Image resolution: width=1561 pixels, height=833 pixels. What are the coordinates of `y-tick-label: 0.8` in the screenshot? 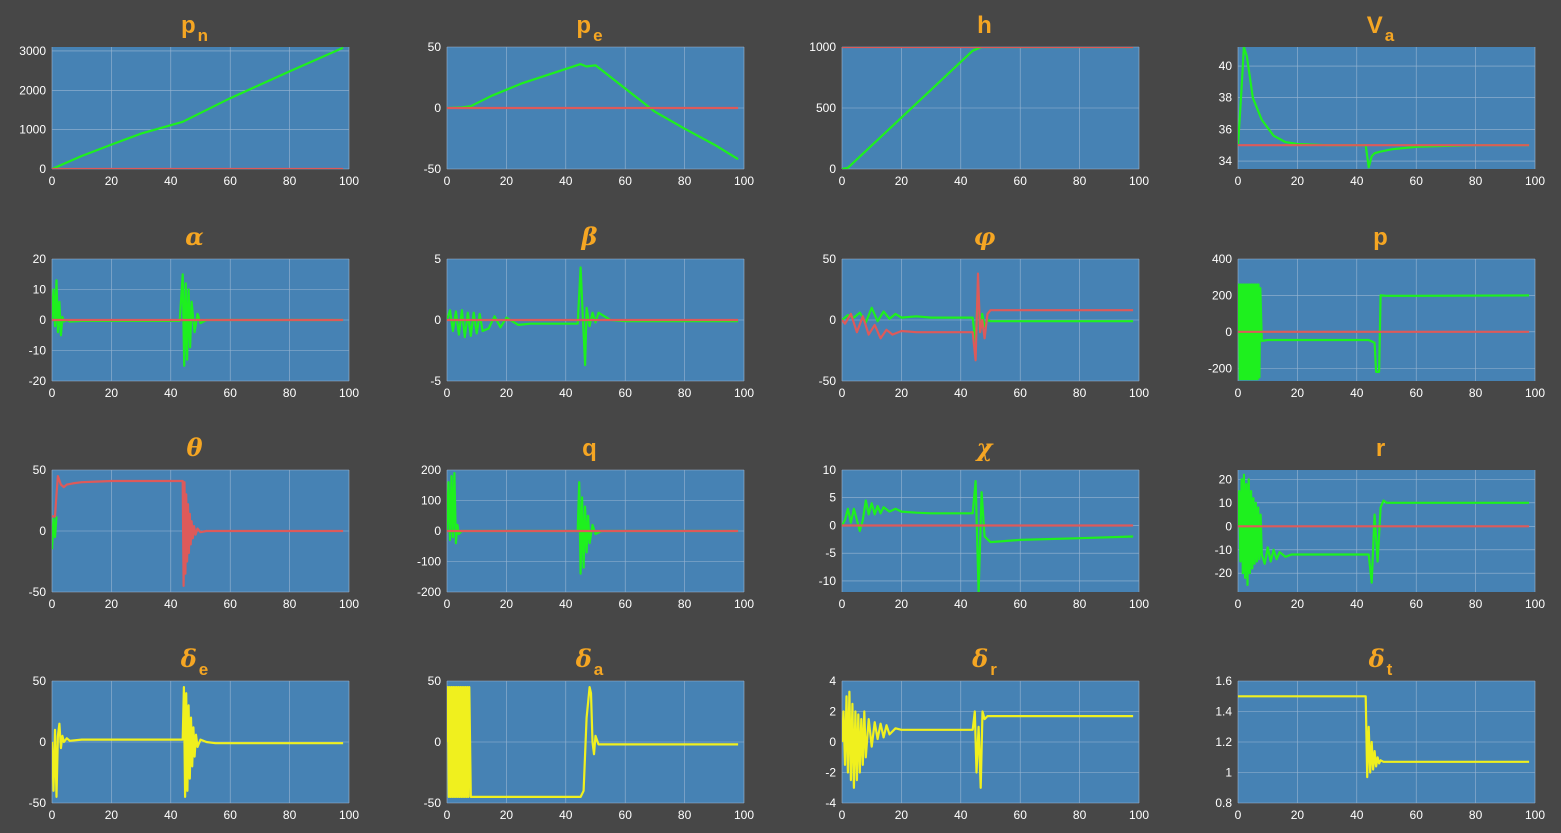 It's located at (1223, 803).